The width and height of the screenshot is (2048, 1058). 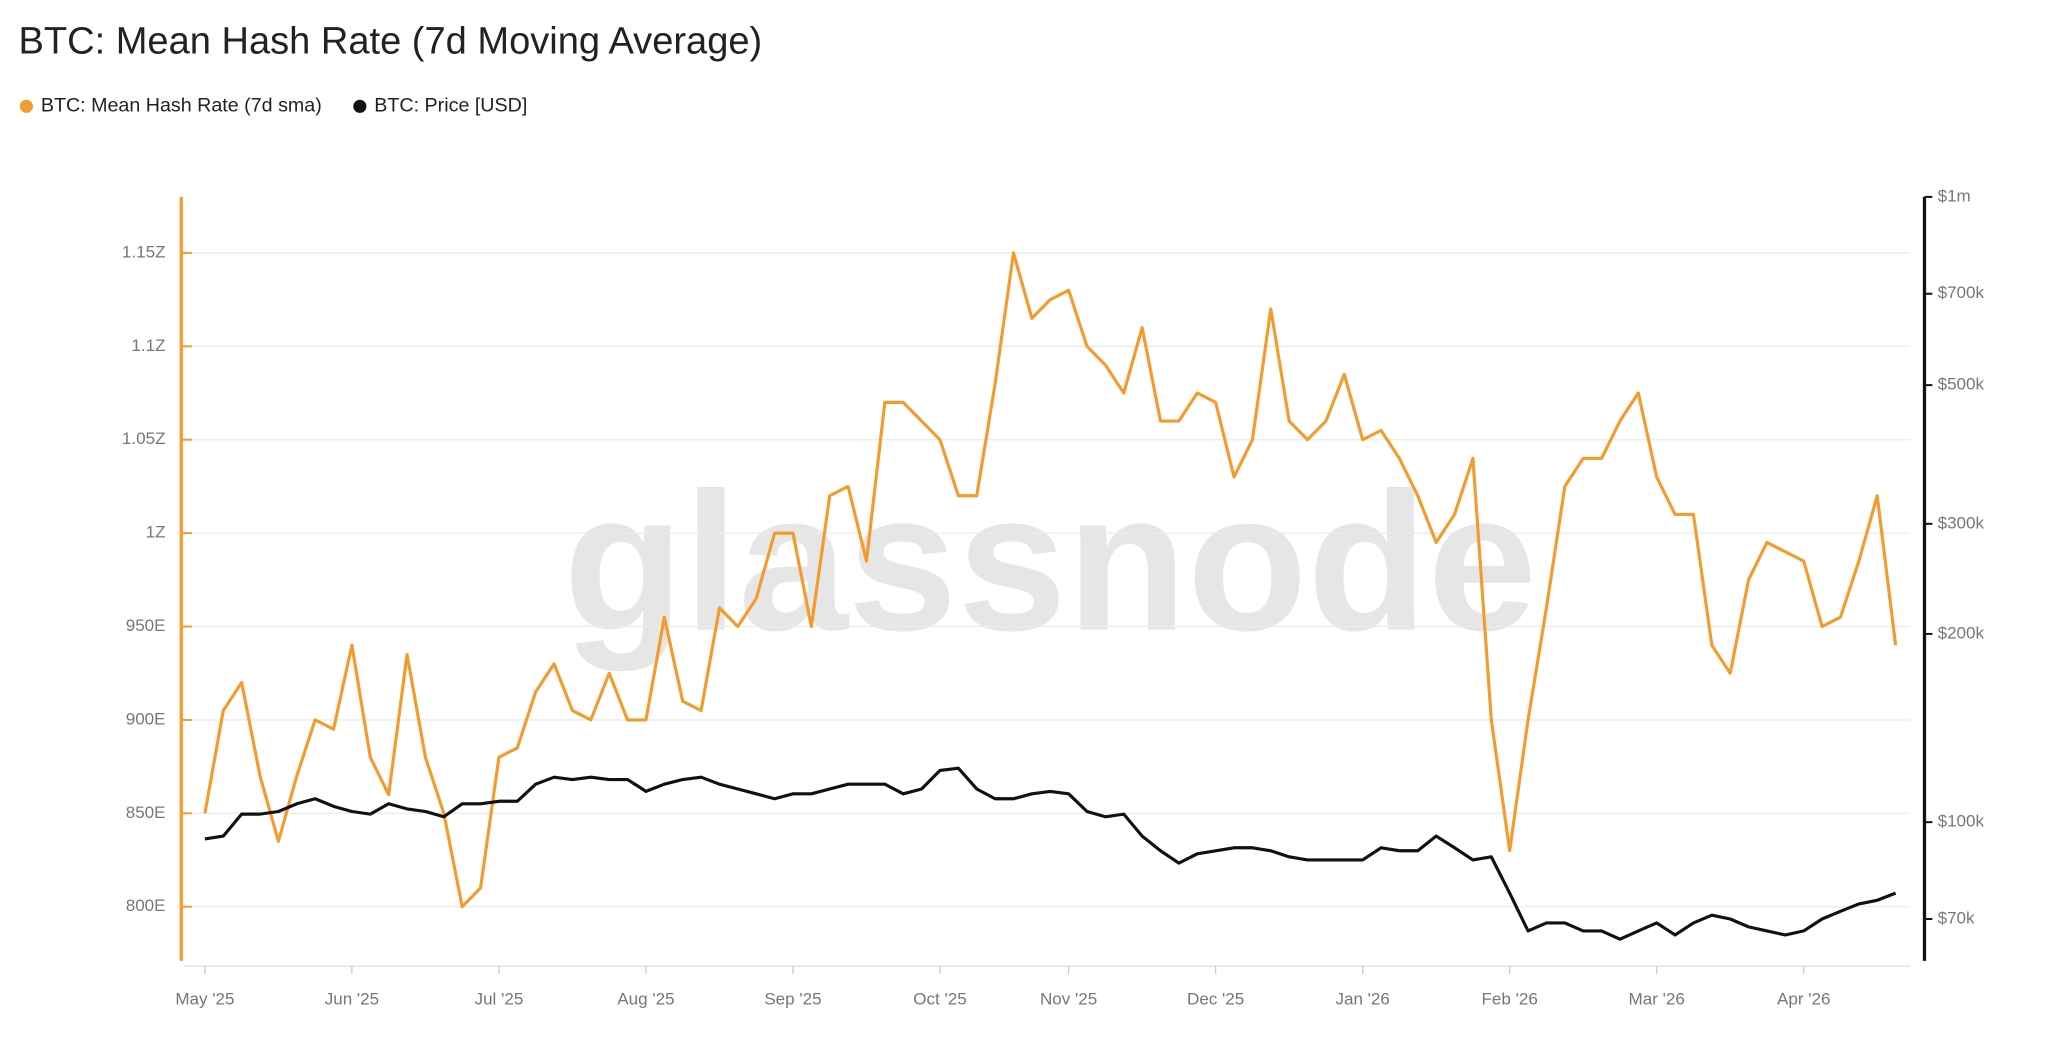 What do you see at coordinates (156, 532) in the screenshot?
I see `y-tick-label: 1Z` at bounding box center [156, 532].